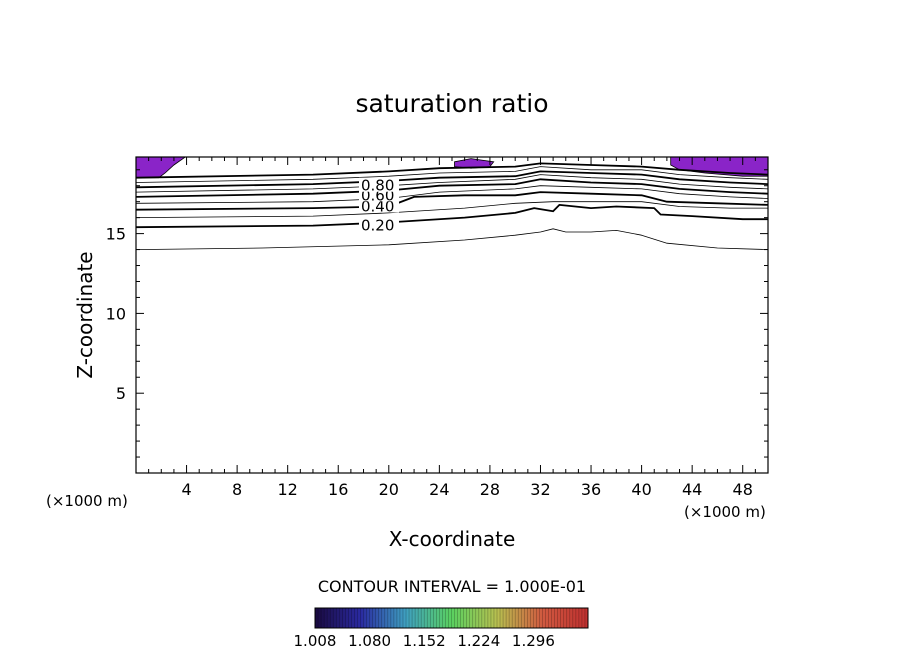  I want to click on y-tick-label: 5, so click(121, 393).